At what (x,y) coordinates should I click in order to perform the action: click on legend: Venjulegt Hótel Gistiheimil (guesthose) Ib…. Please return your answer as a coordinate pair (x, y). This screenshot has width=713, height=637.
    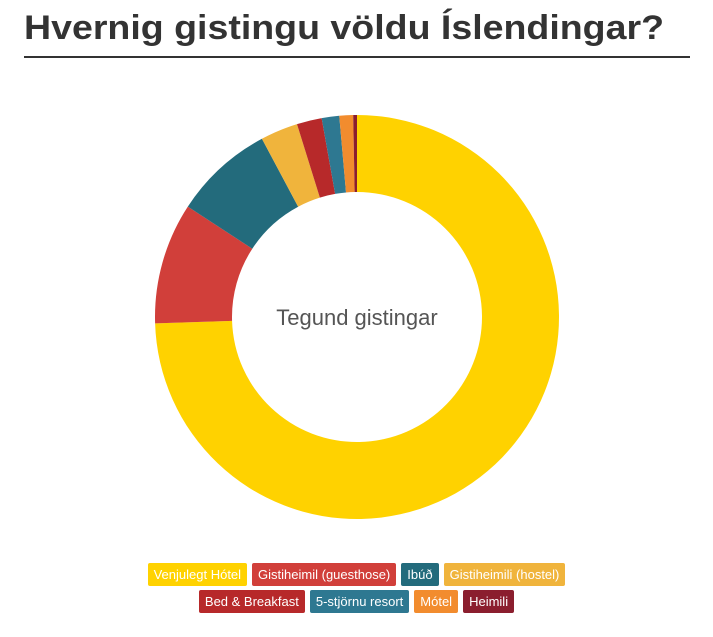
    Looking at the image, I should click on (356, 590).